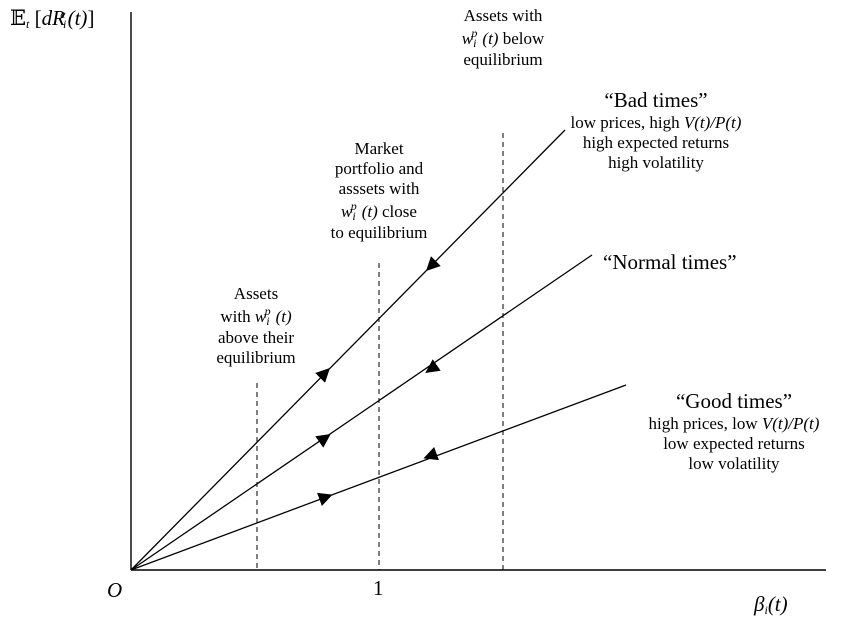 The height and width of the screenshot is (617, 841). I want to click on x-axis-label: βi(t), so click(771, 604).